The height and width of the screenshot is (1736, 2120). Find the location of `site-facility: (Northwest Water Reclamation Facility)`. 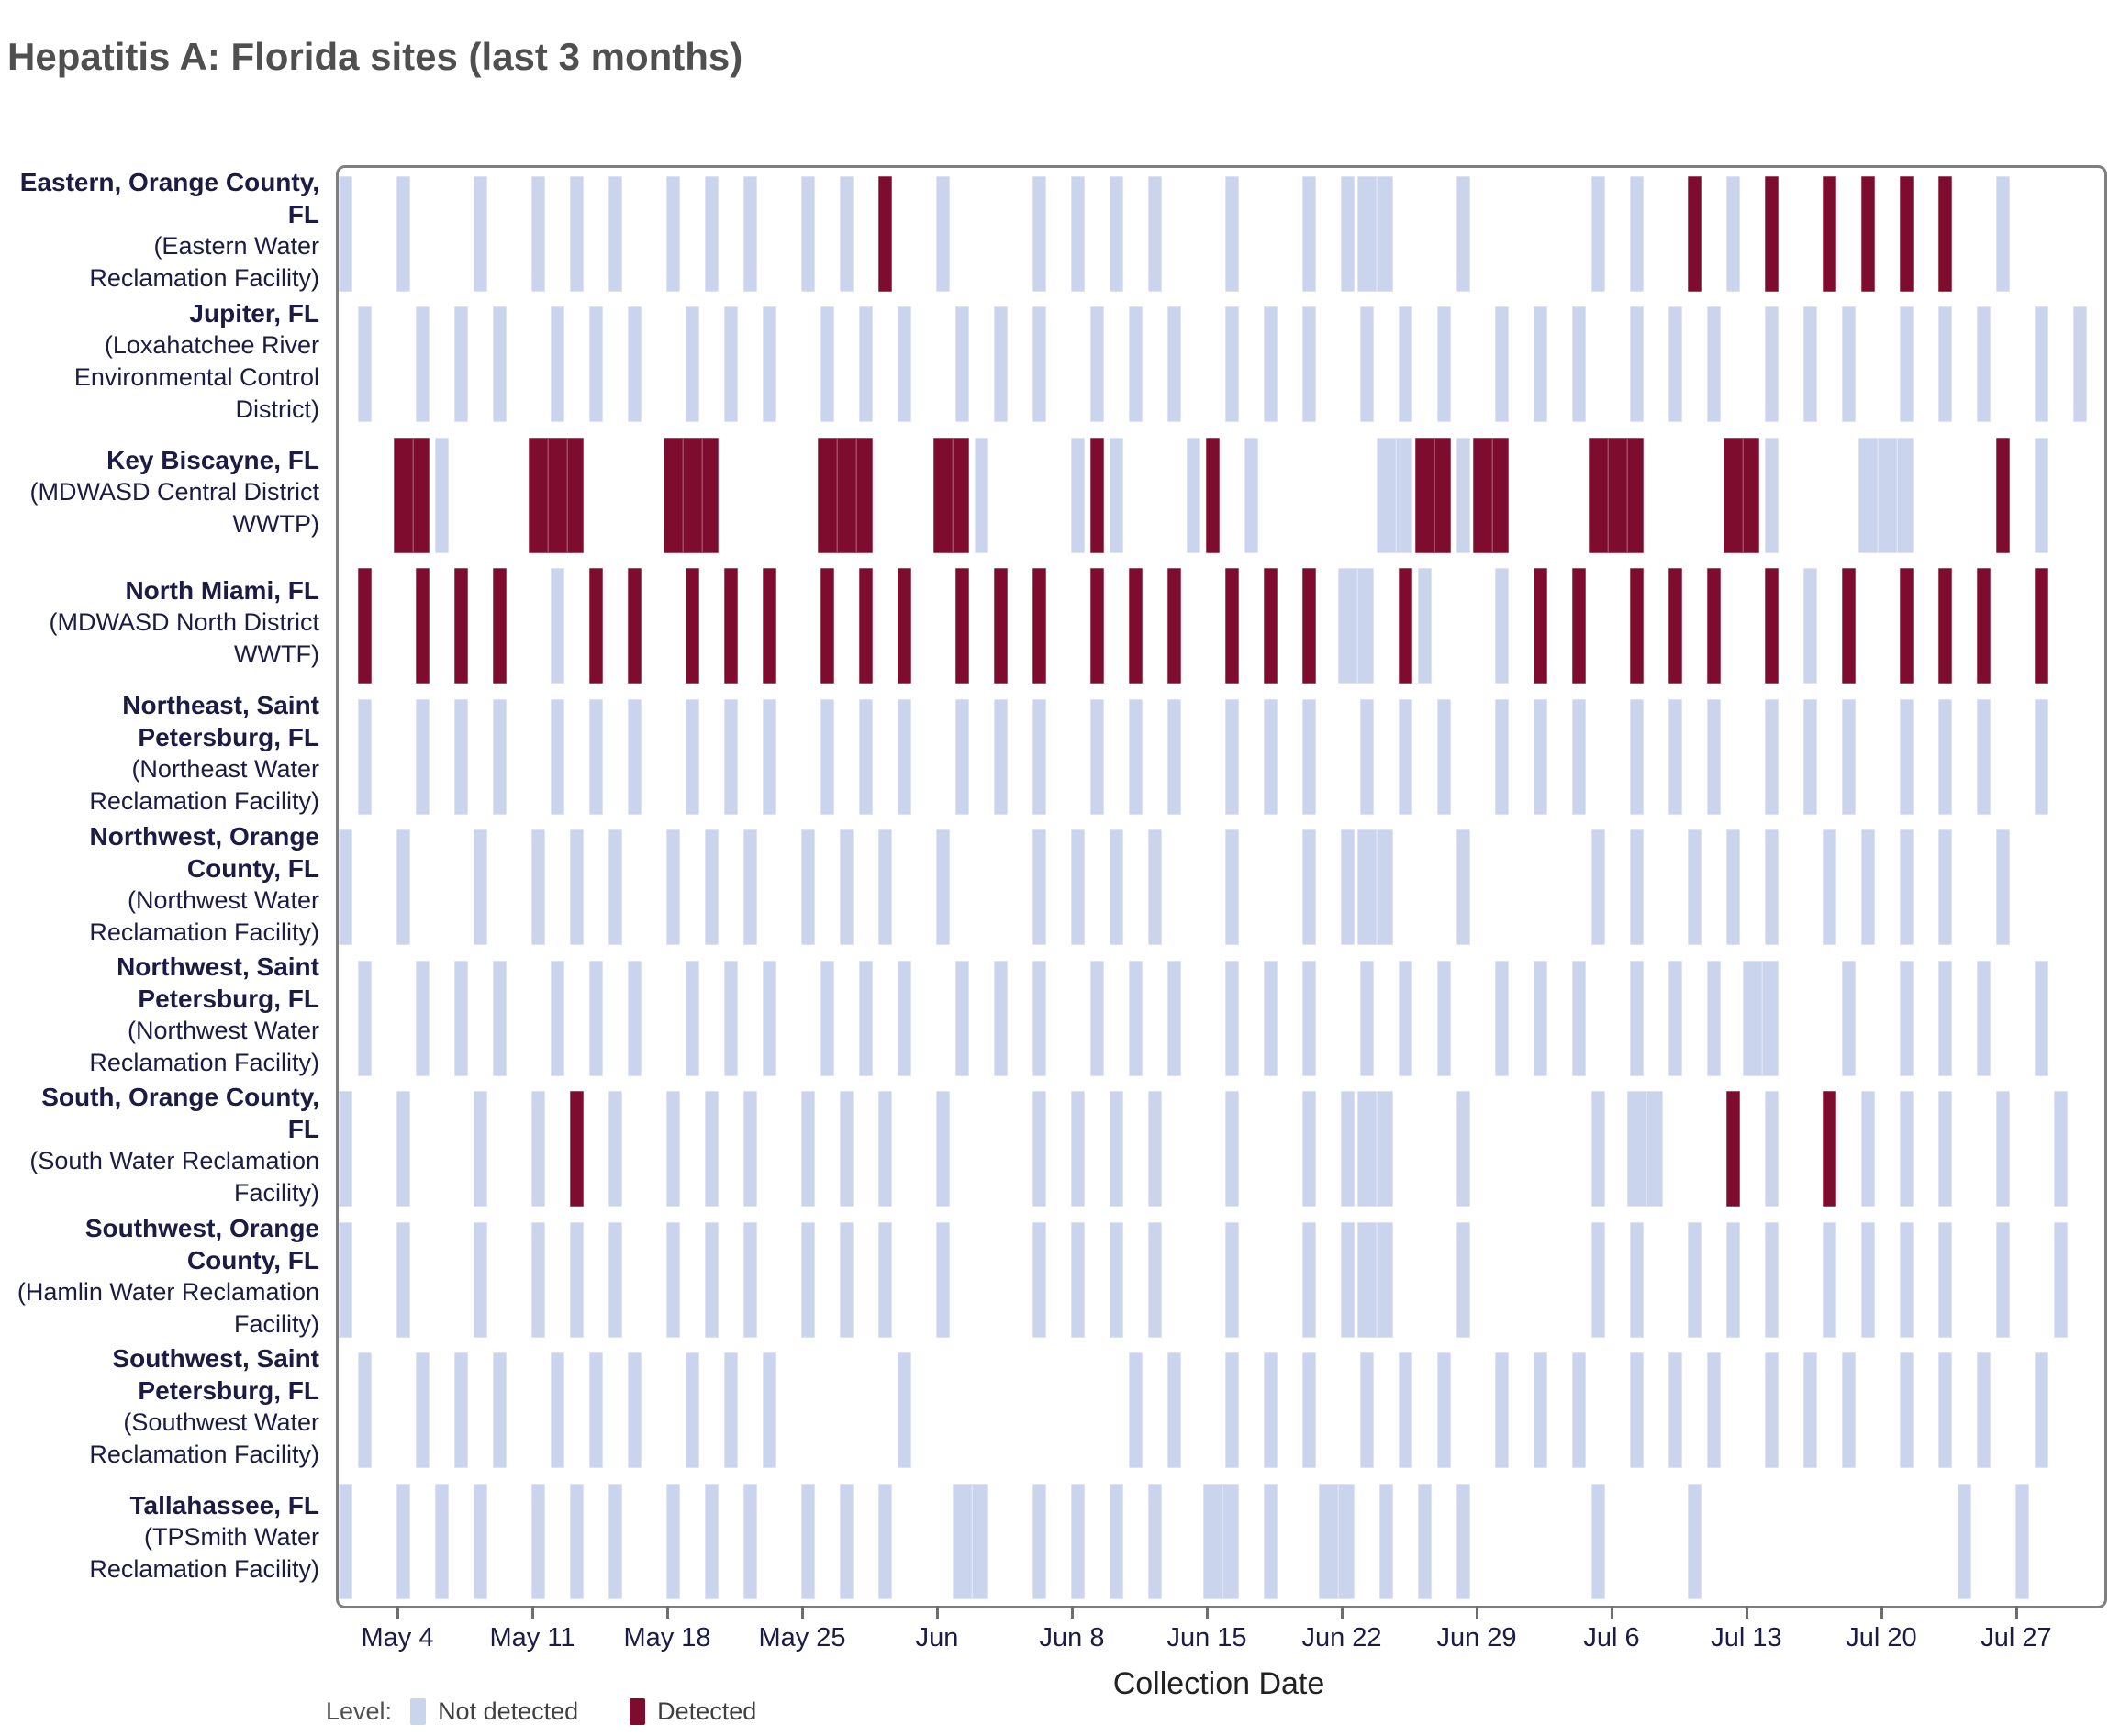

site-facility: (Northwest Water Reclamation Facility) is located at coordinates (204, 1046).